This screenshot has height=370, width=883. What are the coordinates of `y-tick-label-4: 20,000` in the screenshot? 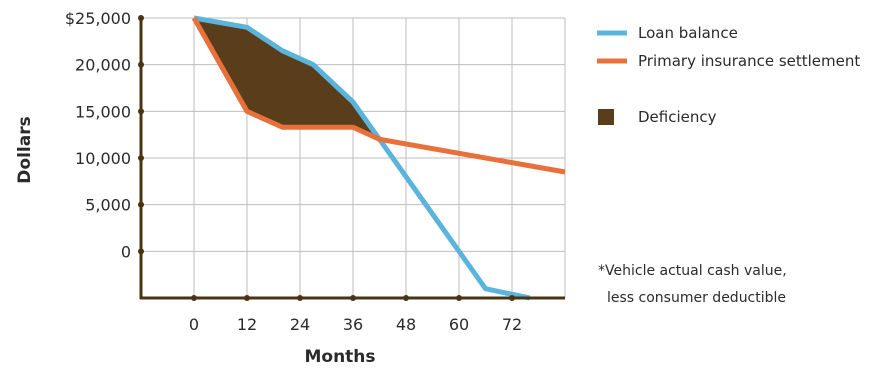 It's located at (103, 65).